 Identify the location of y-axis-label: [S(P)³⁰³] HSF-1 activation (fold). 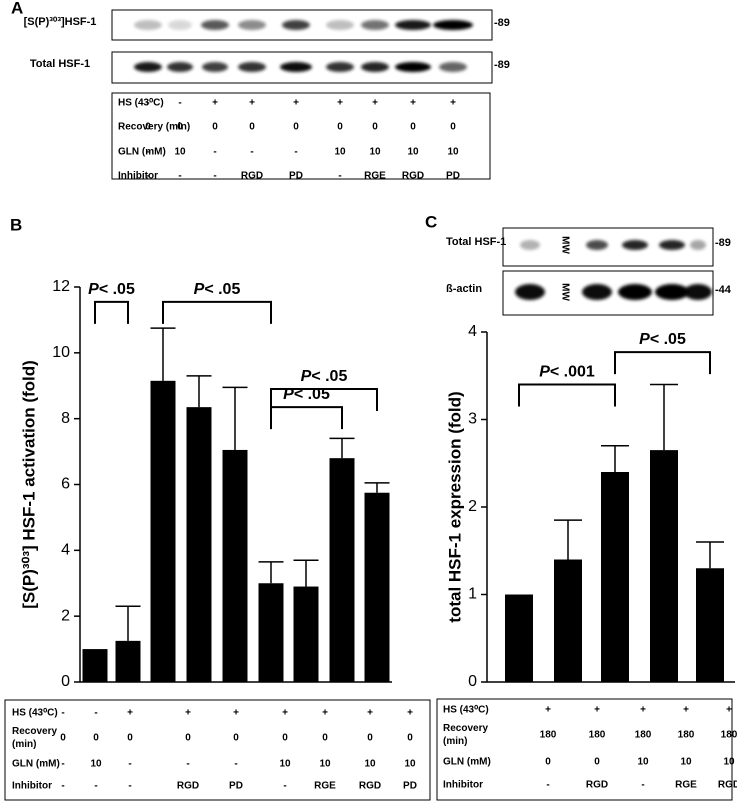
(28, 484).